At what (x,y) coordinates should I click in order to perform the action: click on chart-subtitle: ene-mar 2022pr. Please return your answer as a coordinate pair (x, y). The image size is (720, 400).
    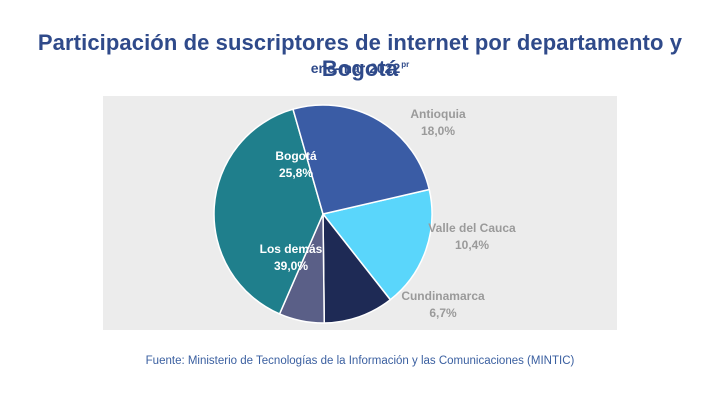
    Looking at the image, I should click on (360, 68).